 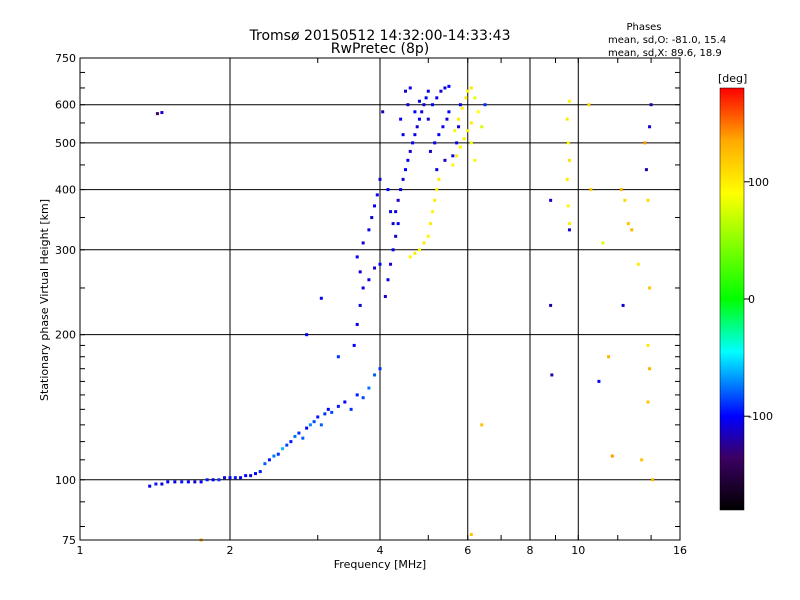 What do you see at coordinates (65, 143) in the screenshot?
I see `y-tick-label: 500` at bounding box center [65, 143].